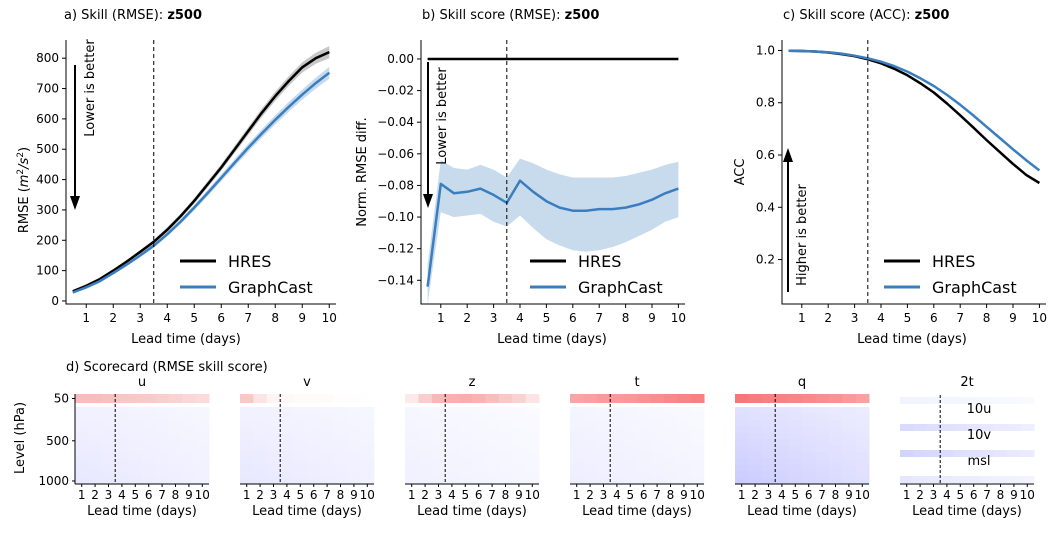 The height and width of the screenshot is (540, 1061). Describe the element at coordinates (186, 339) in the screenshot. I see `panel-a-xlabel: Lead time (days)` at that location.